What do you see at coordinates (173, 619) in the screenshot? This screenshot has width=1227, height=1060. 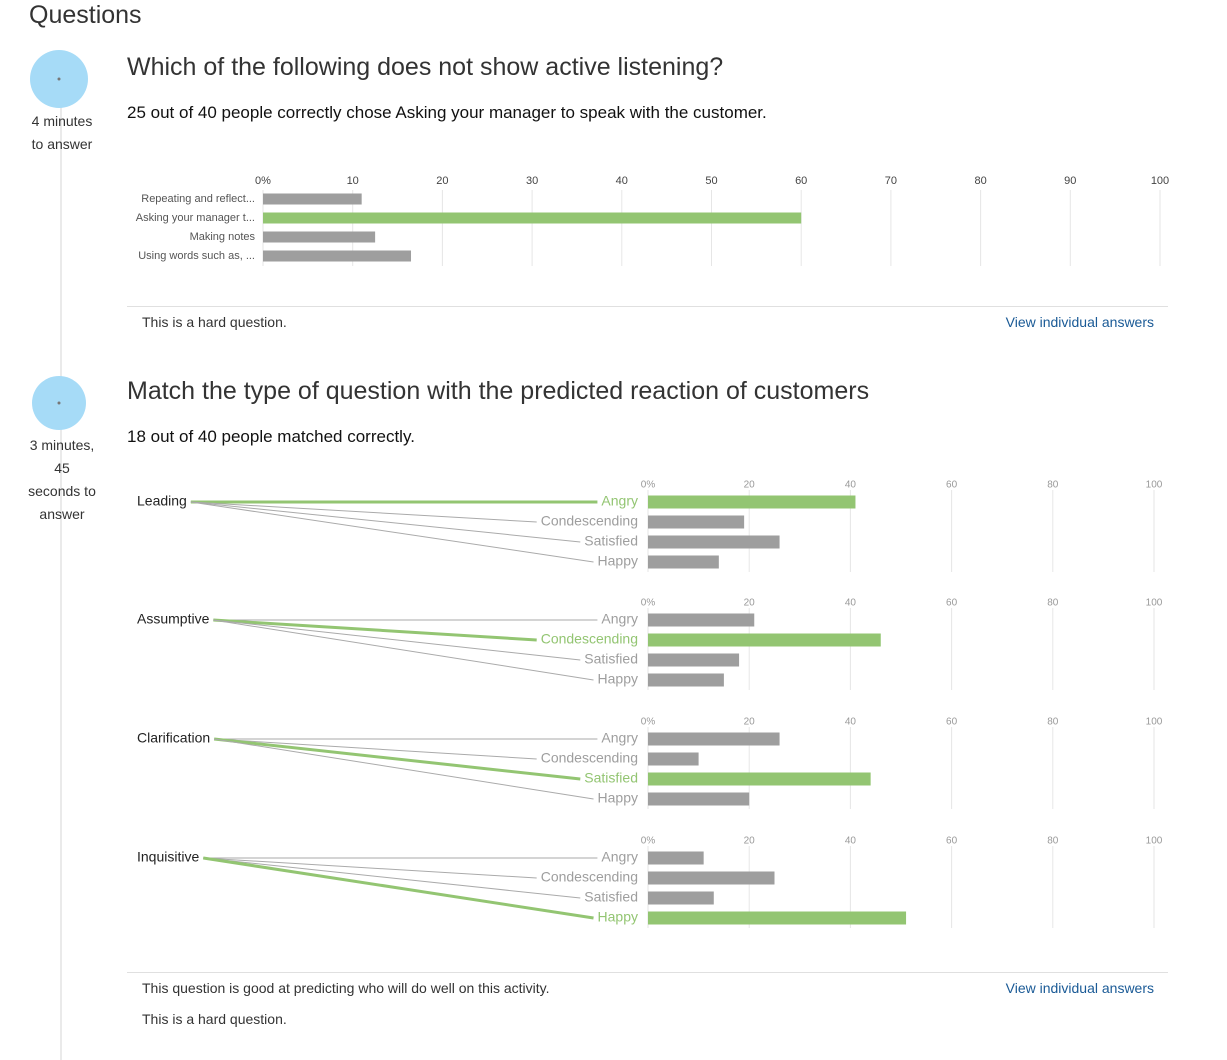 I see `prompt-label: Assumptive` at bounding box center [173, 619].